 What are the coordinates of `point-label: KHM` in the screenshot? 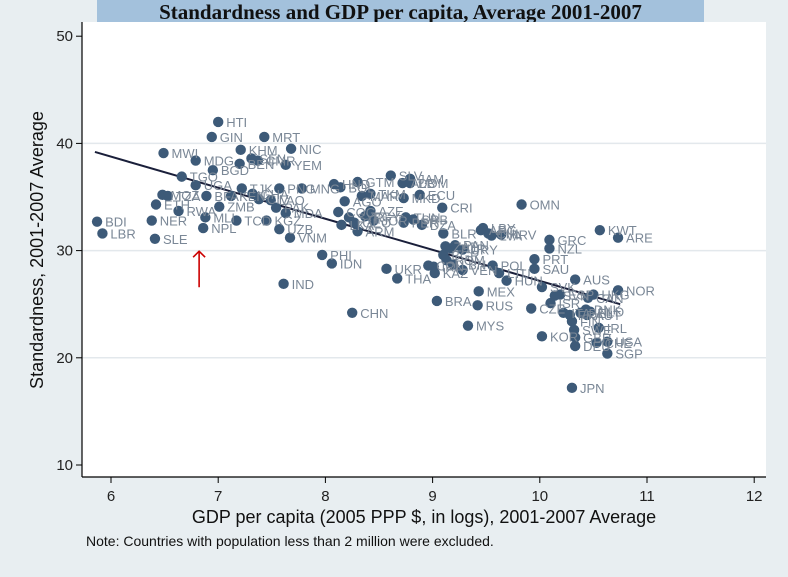 It's located at (263, 150).